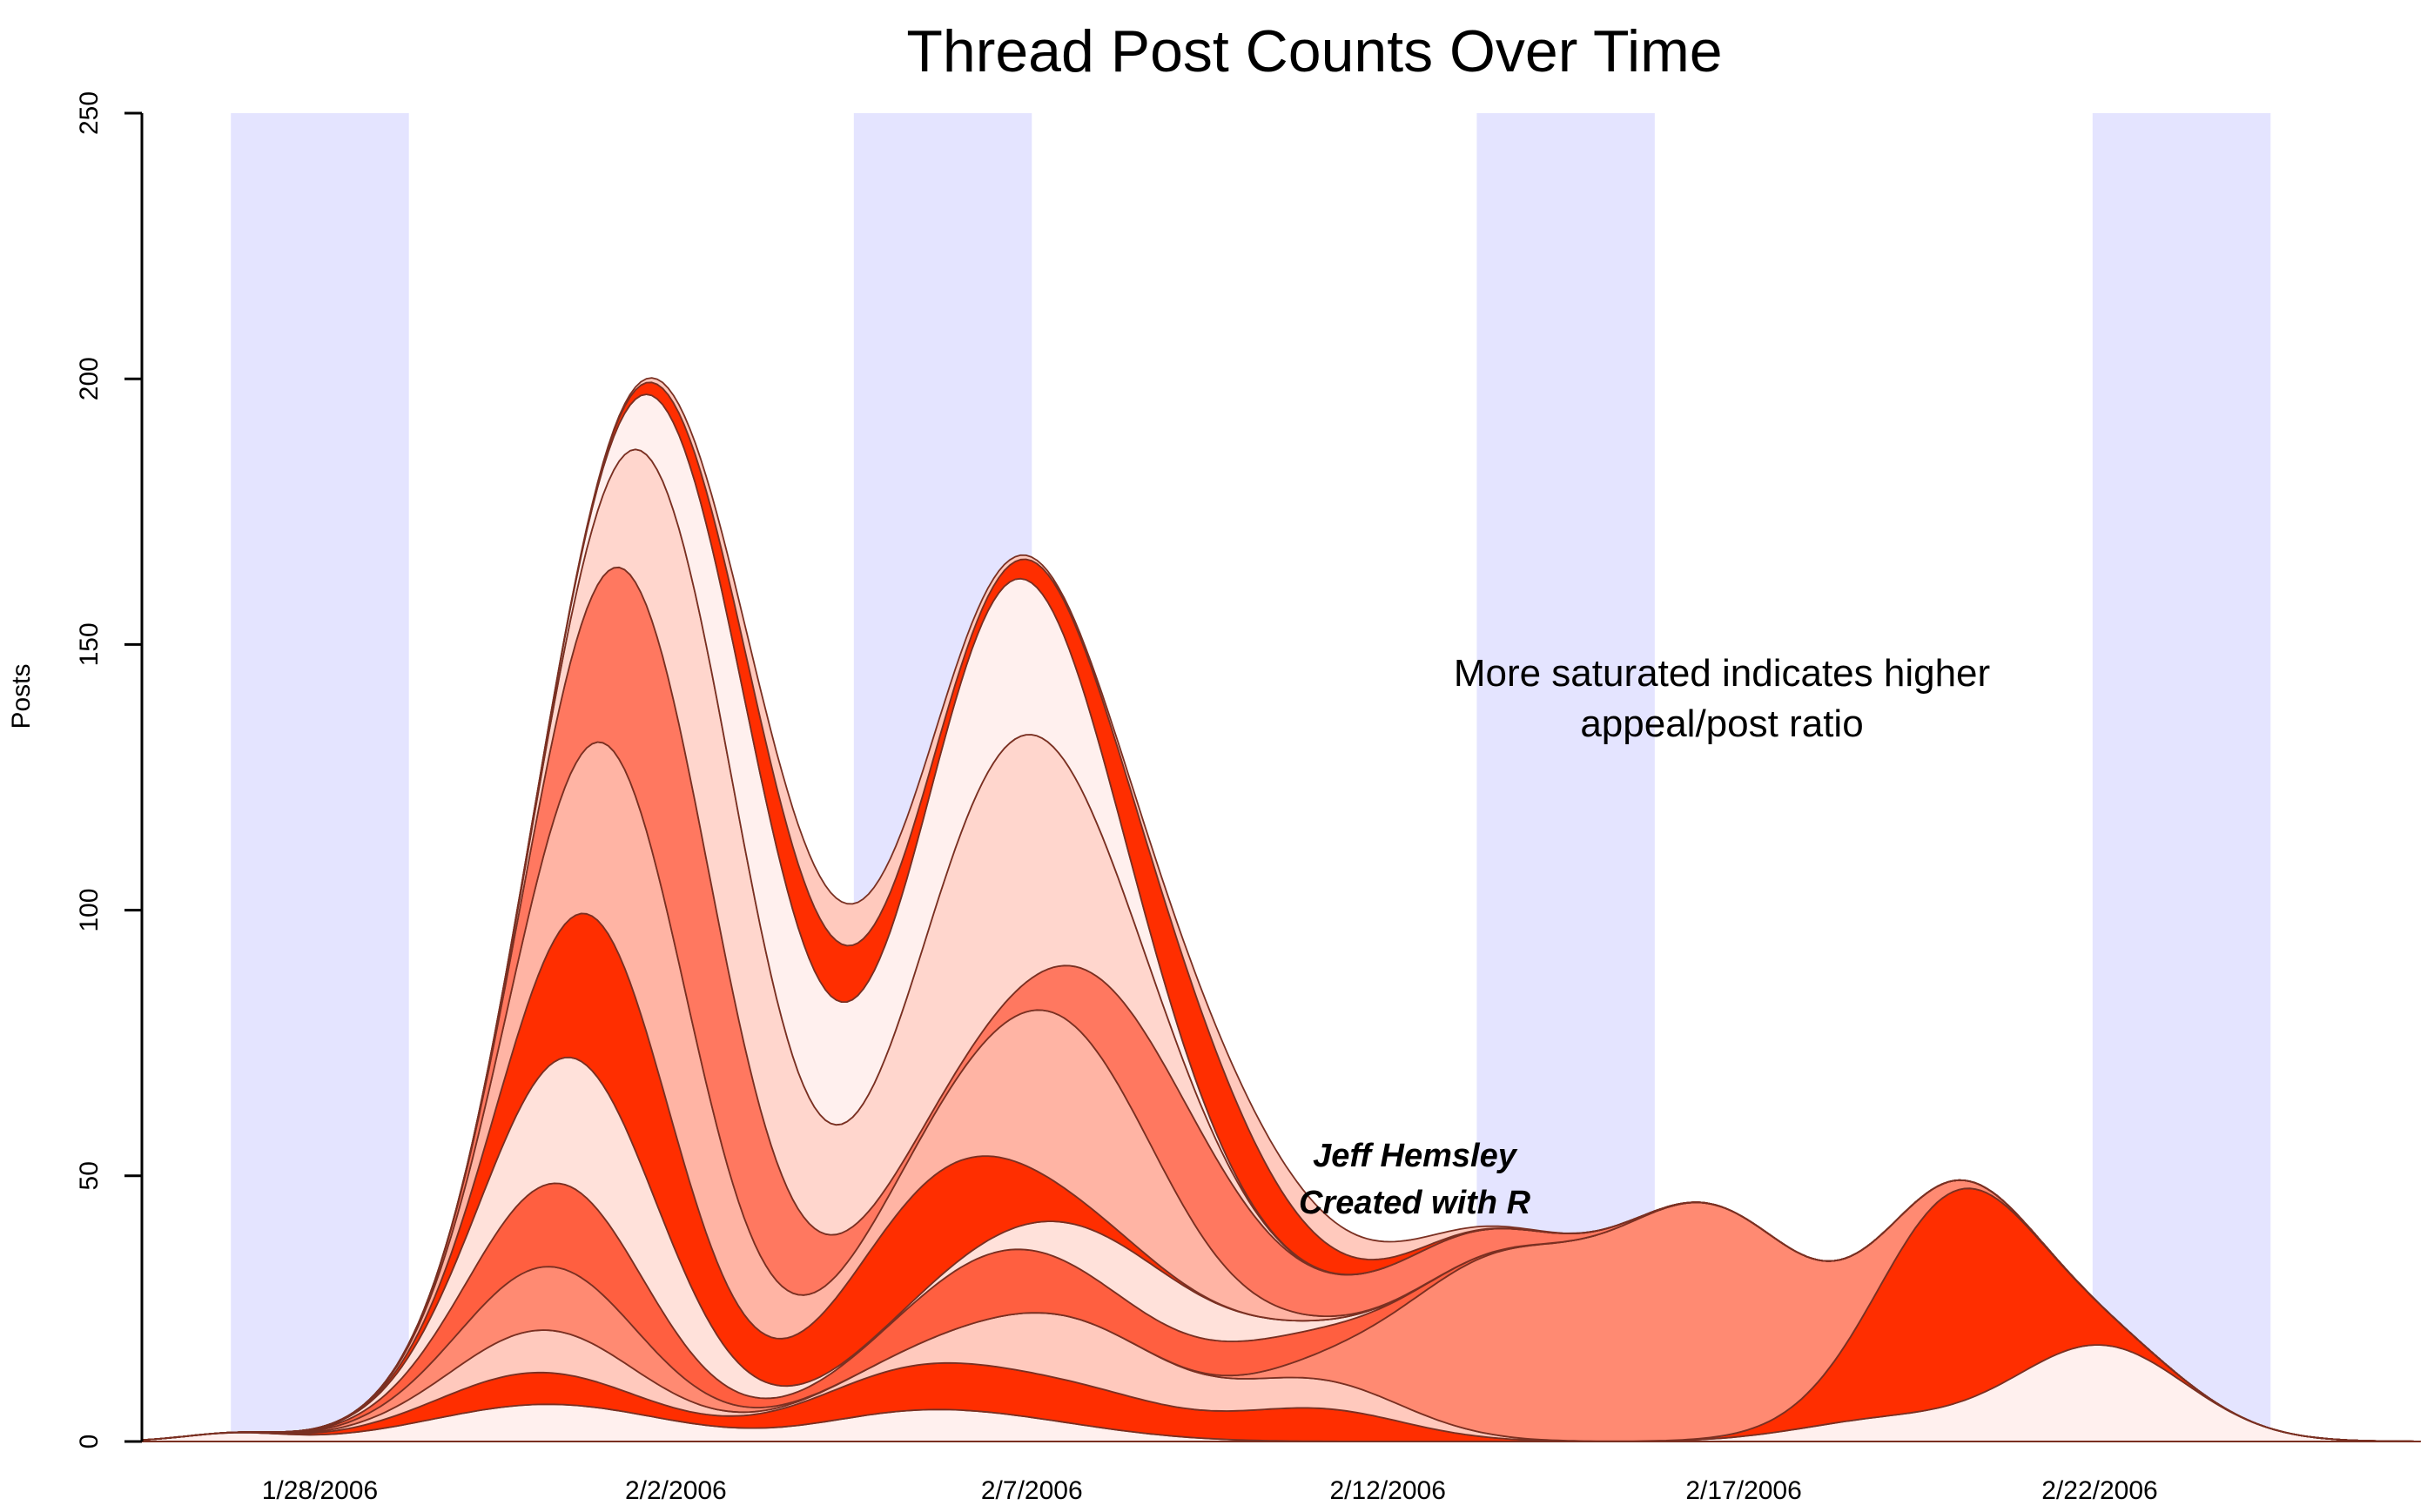 The height and width of the screenshot is (1512, 2434). I want to click on y-tick-label-5: 250, so click(89, 113).